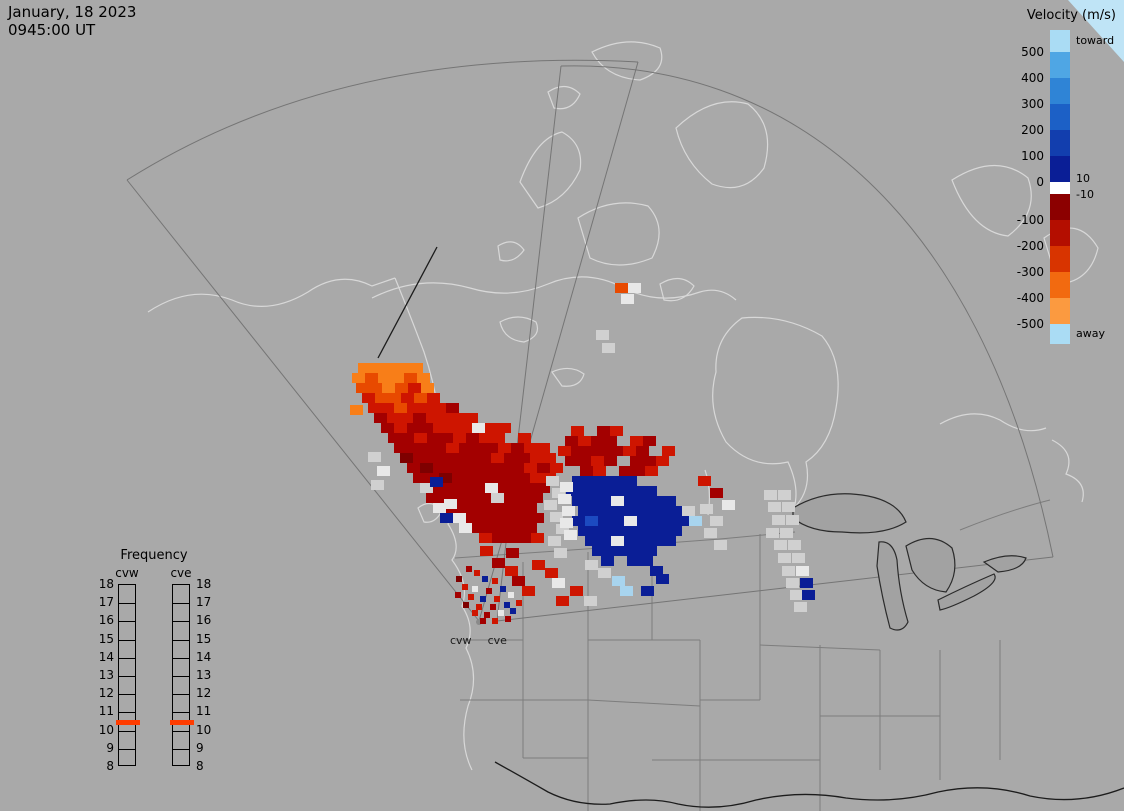 The width and height of the screenshot is (1124, 811). What do you see at coordinates (1030, 324) in the screenshot?
I see `colorbar-tick: -500` at bounding box center [1030, 324].